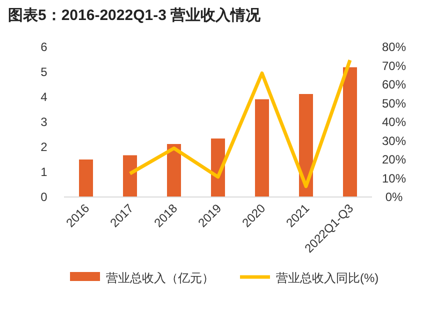  What do you see at coordinates (394, 159) in the screenshot?
I see `y2-tick-label: 20%` at bounding box center [394, 159].